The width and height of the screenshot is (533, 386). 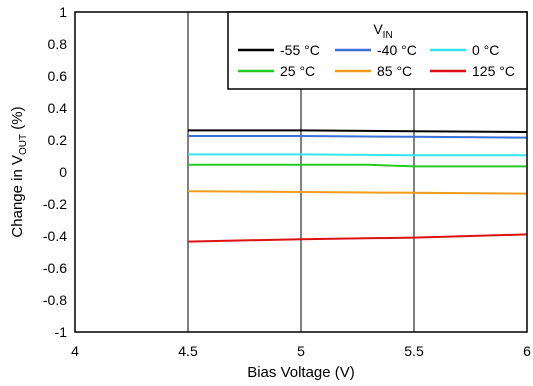 I want to click on legend-label-3: 25 °C, so click(x=297, y=71).